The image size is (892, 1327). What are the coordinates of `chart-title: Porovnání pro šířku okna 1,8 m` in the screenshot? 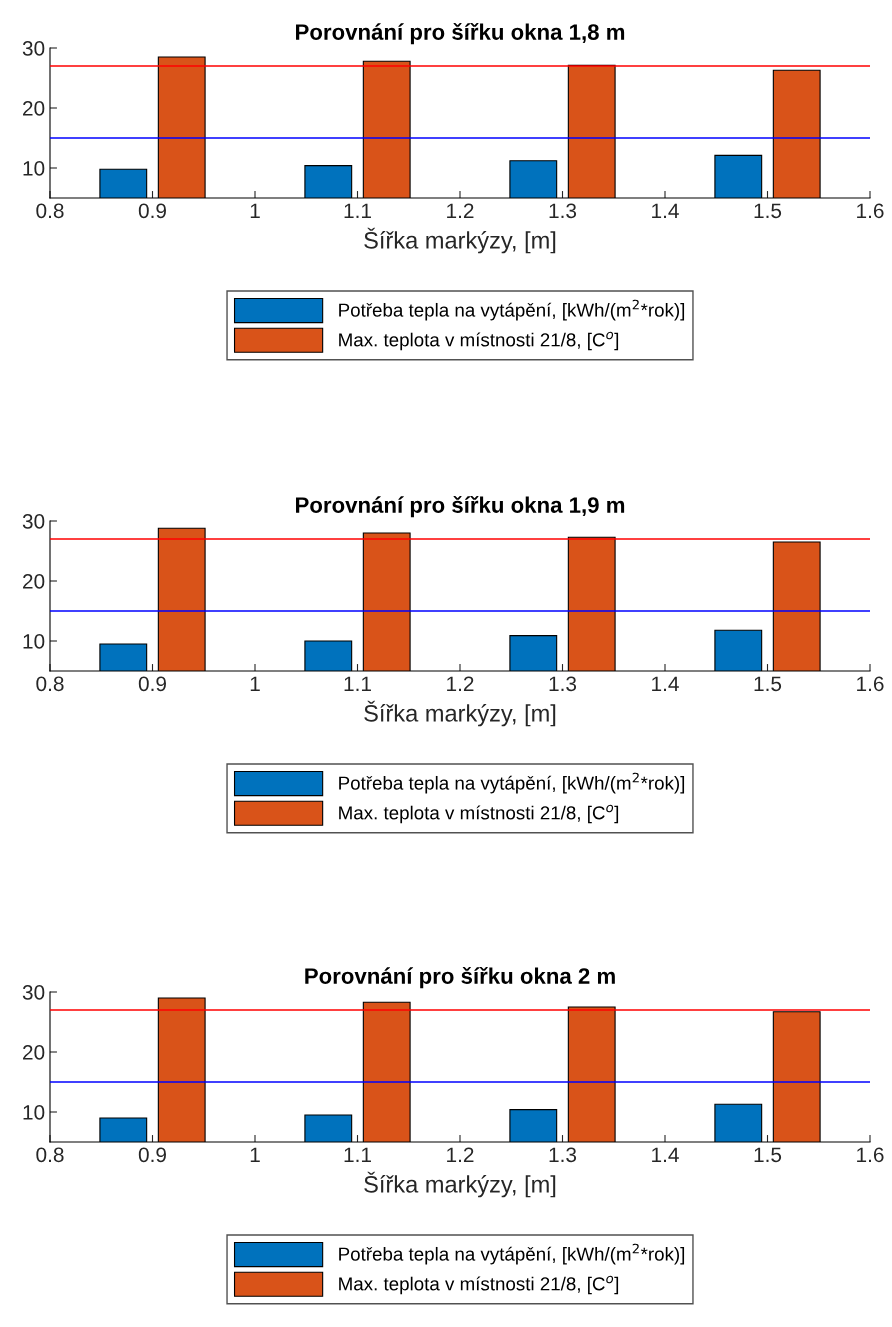 It's located at (460, 34).